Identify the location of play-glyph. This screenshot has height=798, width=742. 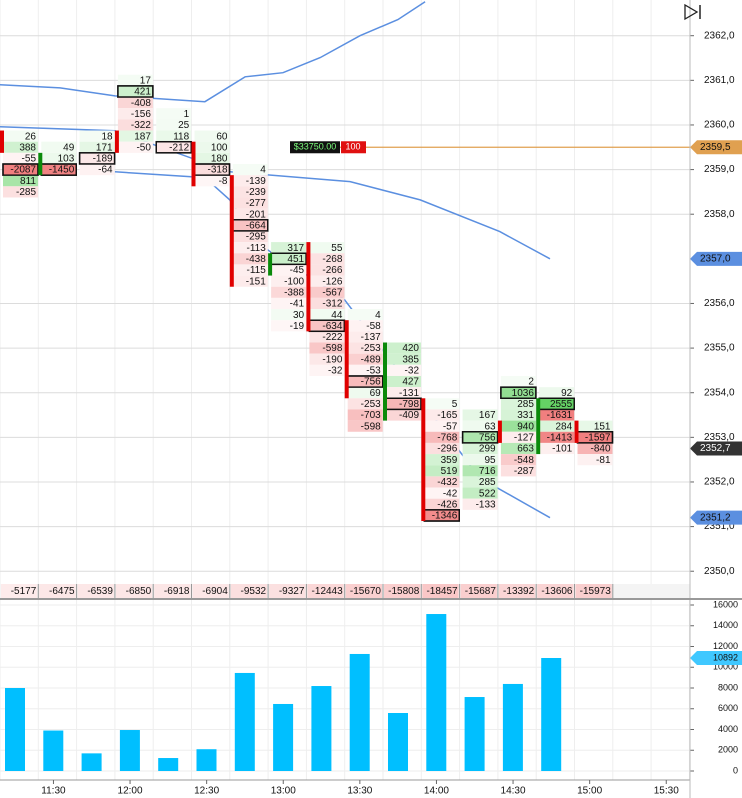
(691, 12).